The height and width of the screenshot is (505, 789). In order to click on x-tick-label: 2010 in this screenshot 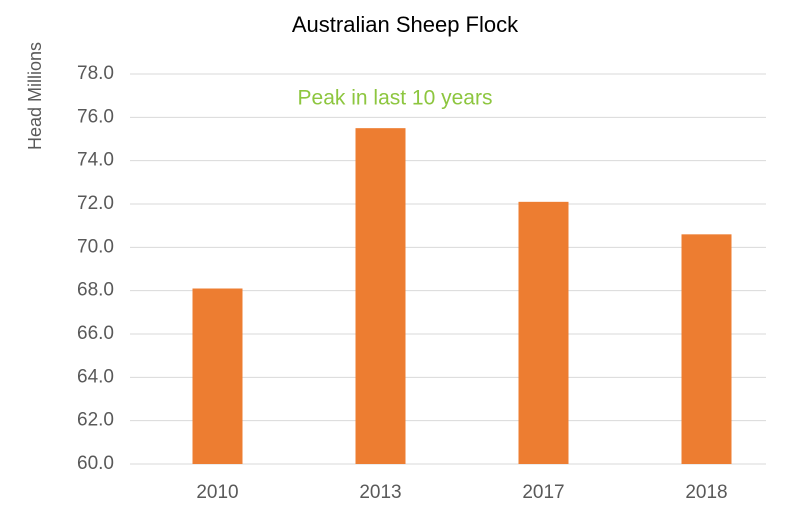, I will do `click(217, 492)`.